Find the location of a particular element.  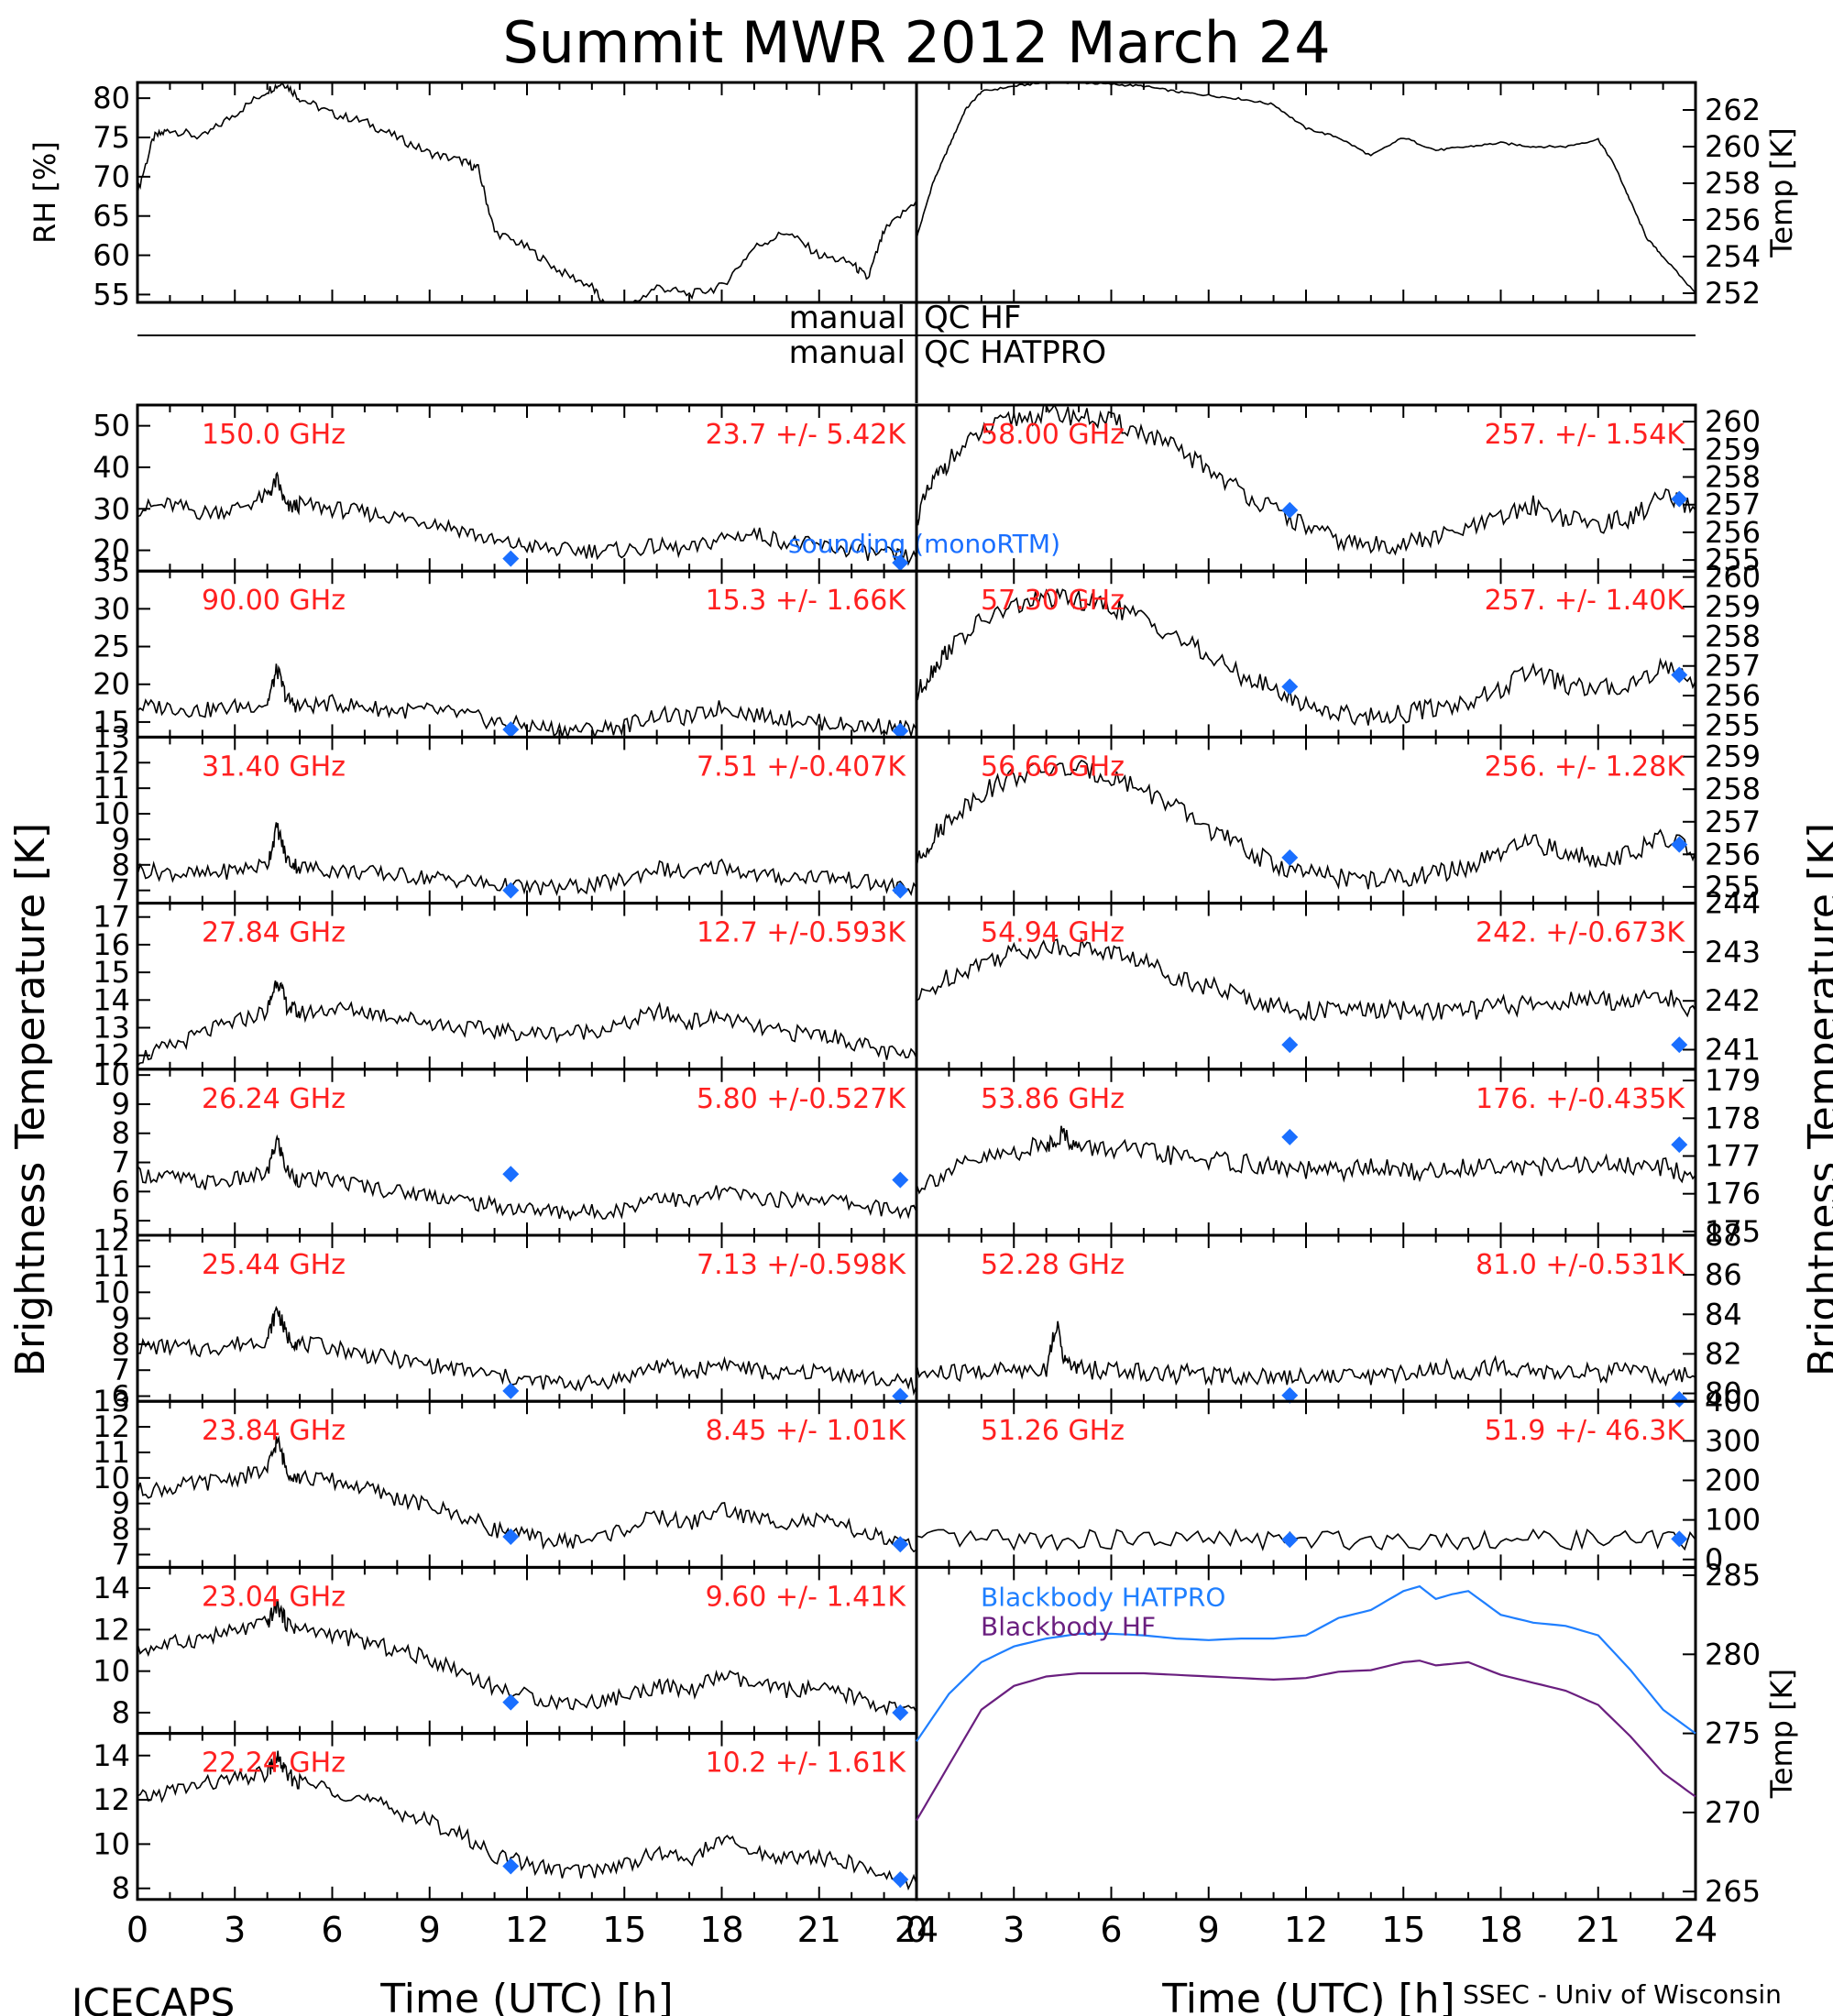

right-ylabel: Brightness Temperature [K] is located at coordinates (1816, 1099).